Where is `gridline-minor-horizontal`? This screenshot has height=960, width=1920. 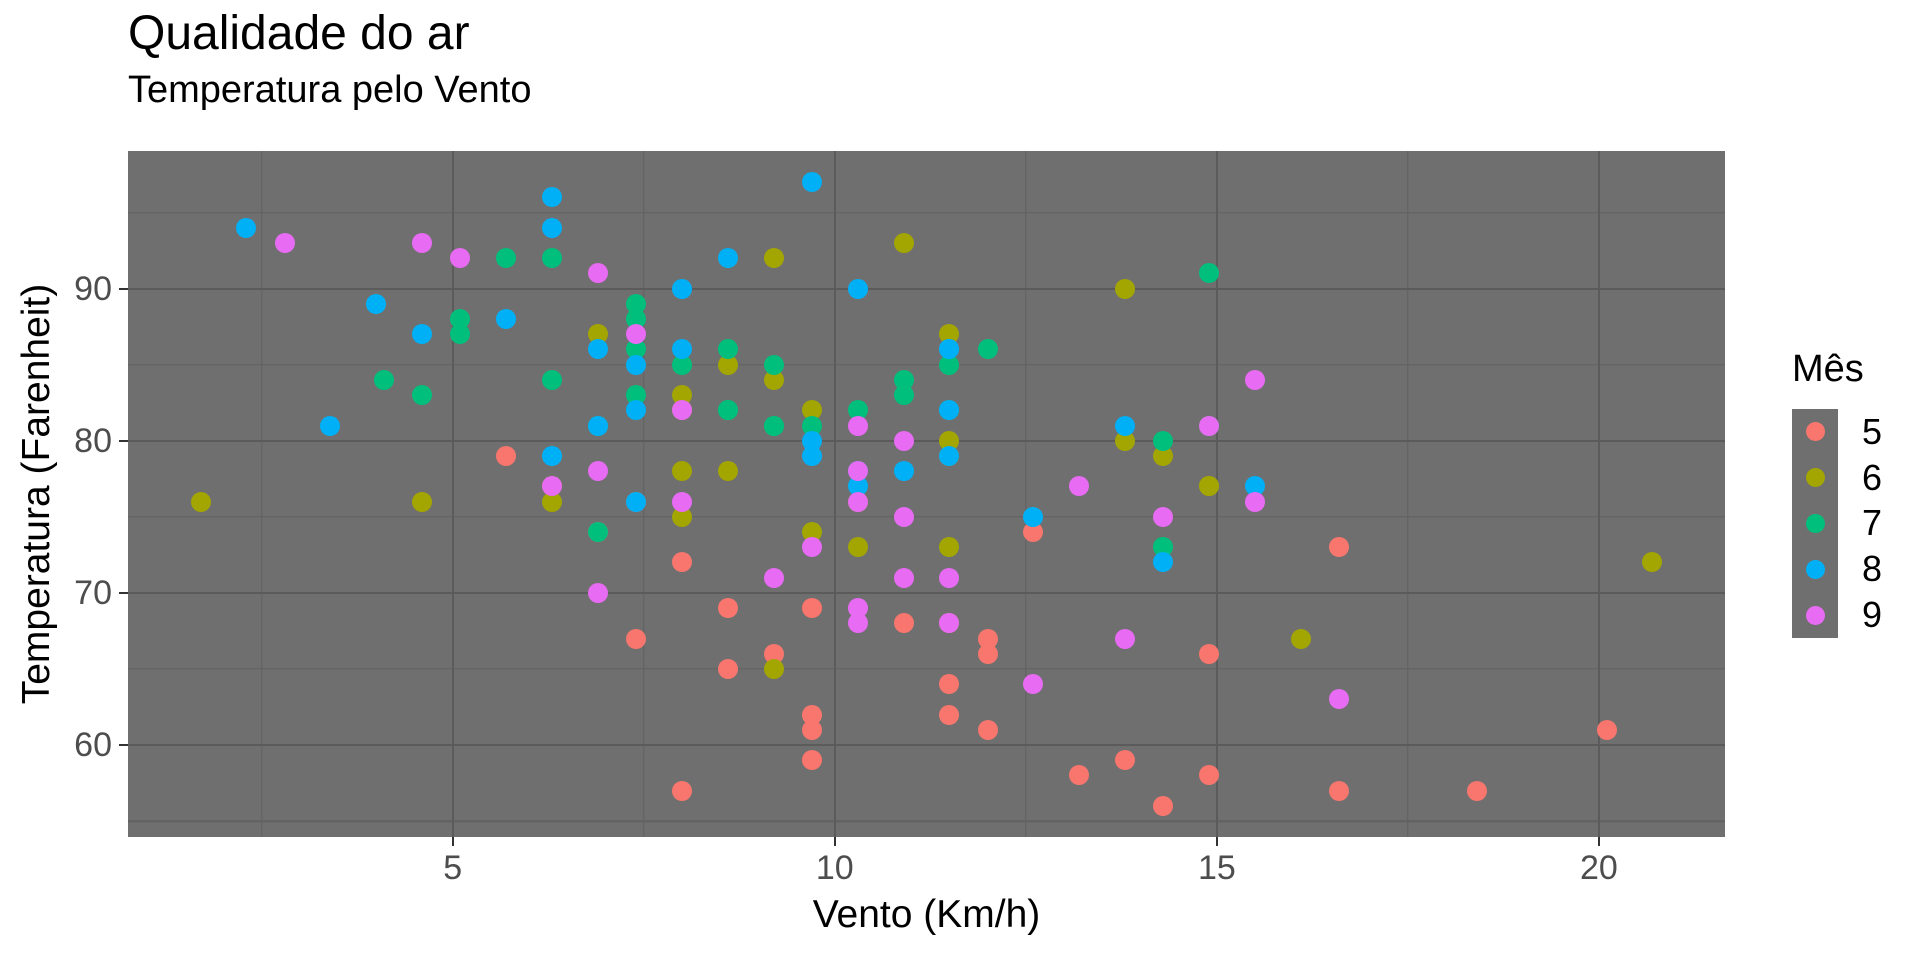 gridline-minor-horizontal is located at coordinates (926, 669).